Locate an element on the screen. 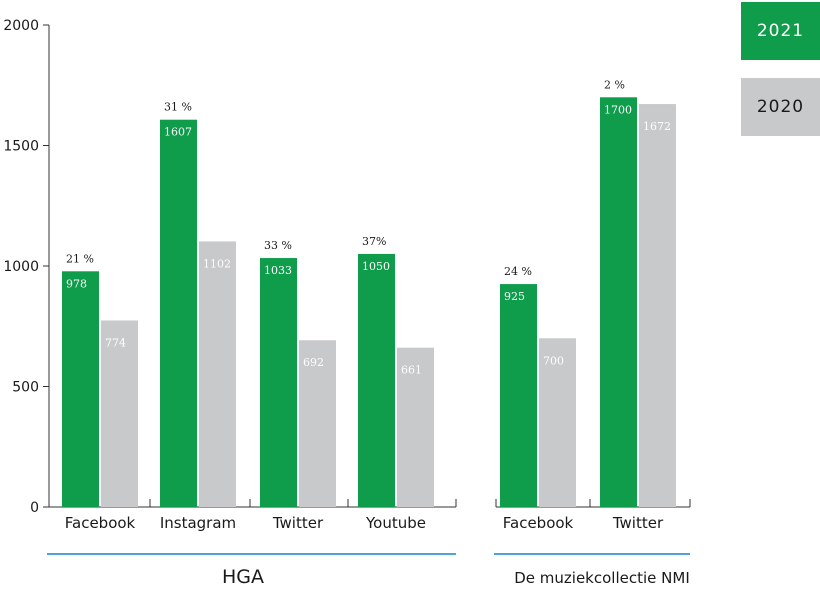  value-label-2020: 1102 is located at coordinates (217, 263).